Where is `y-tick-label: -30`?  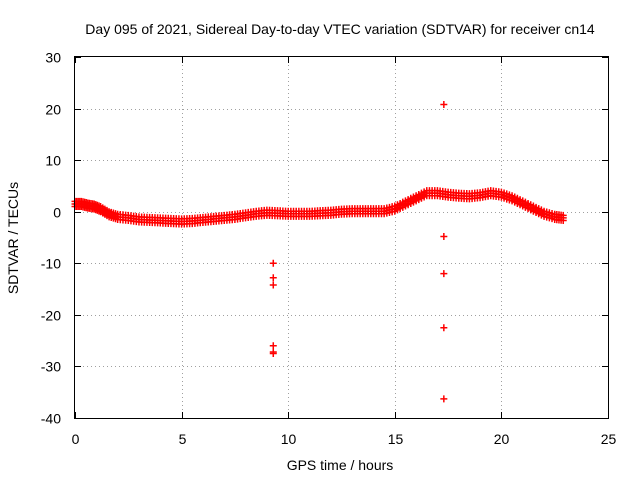 y-tick-label: -30 is located at coordinates (51, 367).